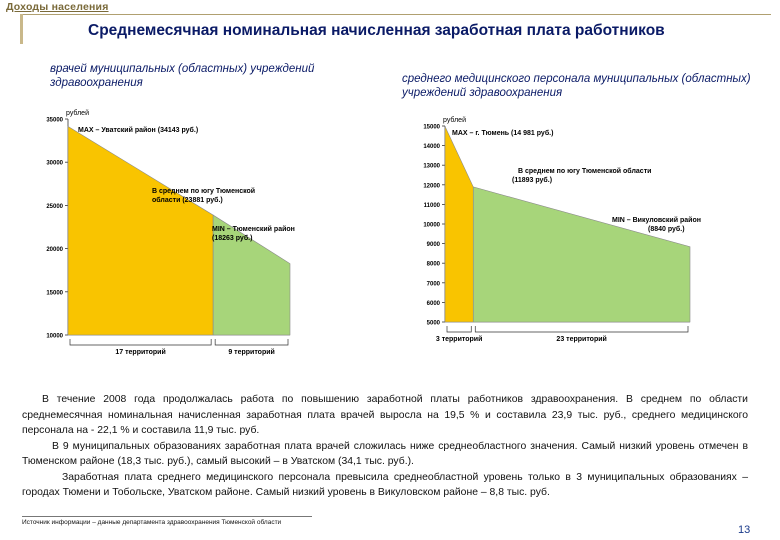 This screenshot has width=780, height=540. What do you see at coordinates (232, 238) in the screenshot?
I see `annotation-3-line2: (18263 руб.)` at bounding box center [232, 238].